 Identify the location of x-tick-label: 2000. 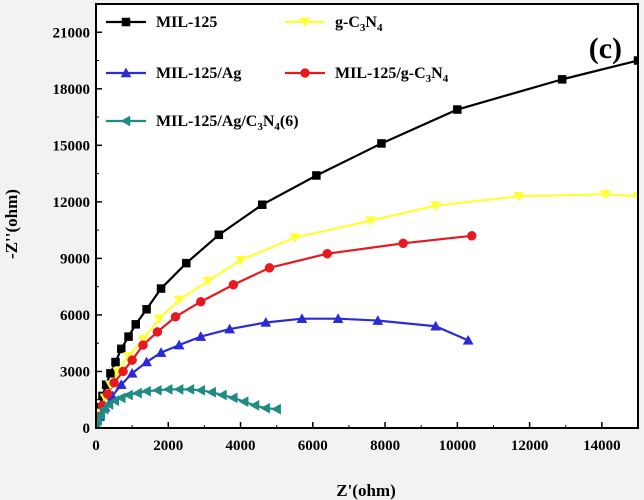
(168, 446).